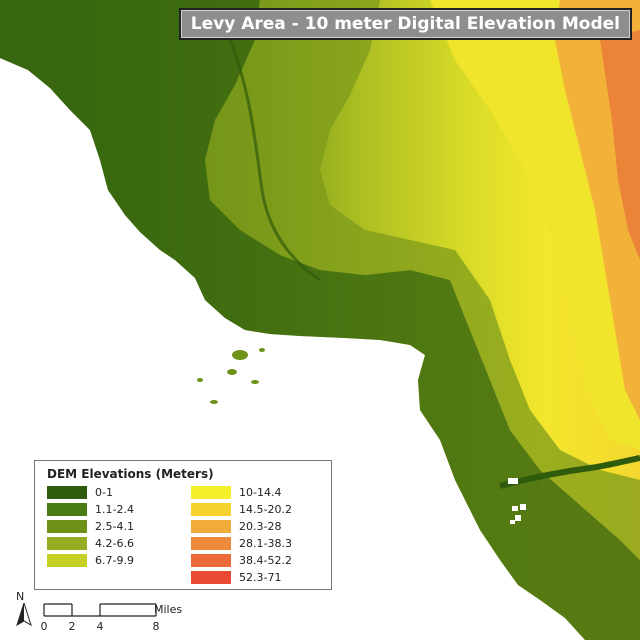  Describe the element at coordinates (90, 509) in the screenshot. I see `legend-item: 1.1-2.4` at that location.